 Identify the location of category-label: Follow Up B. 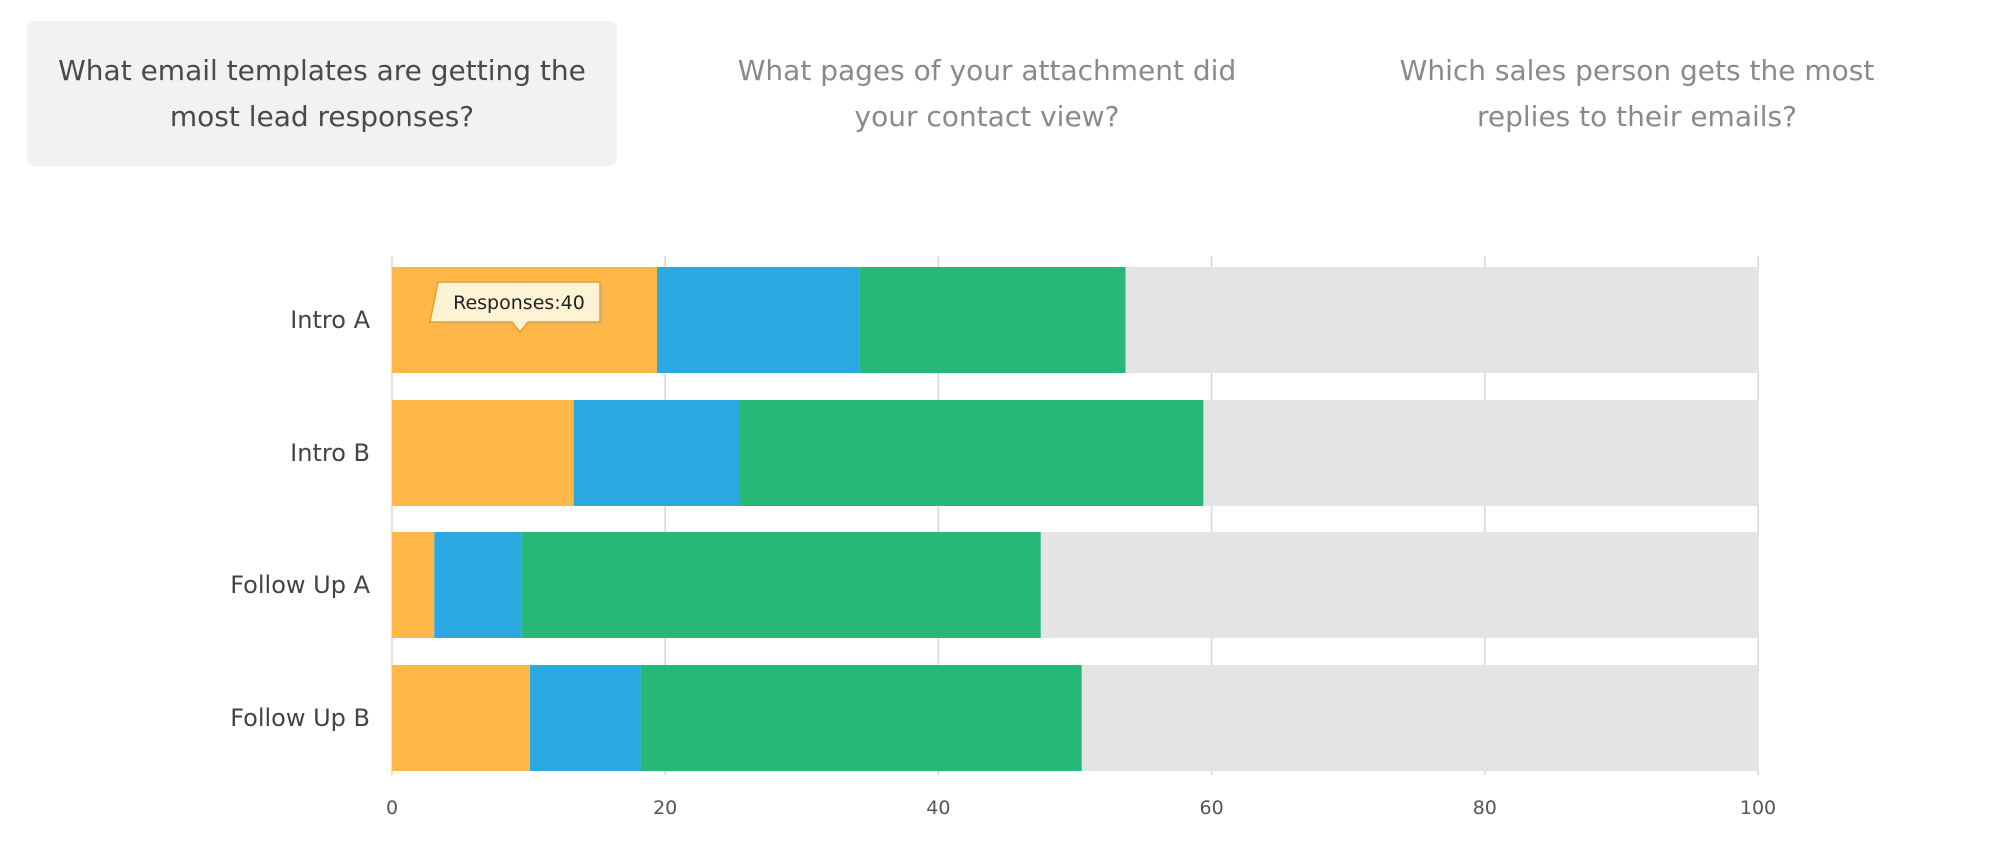
(300, 718).